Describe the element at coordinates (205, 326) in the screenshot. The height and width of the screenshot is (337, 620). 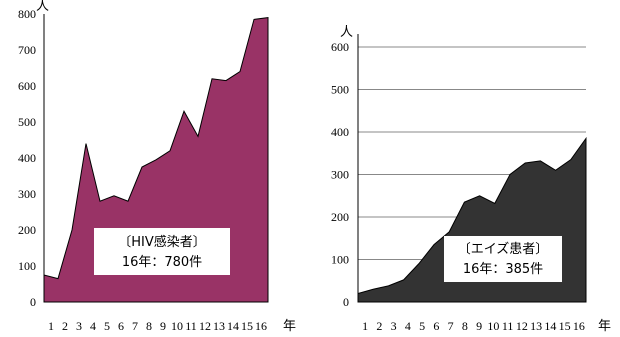
I see `hiv-x-tick-label: 12` at that location.